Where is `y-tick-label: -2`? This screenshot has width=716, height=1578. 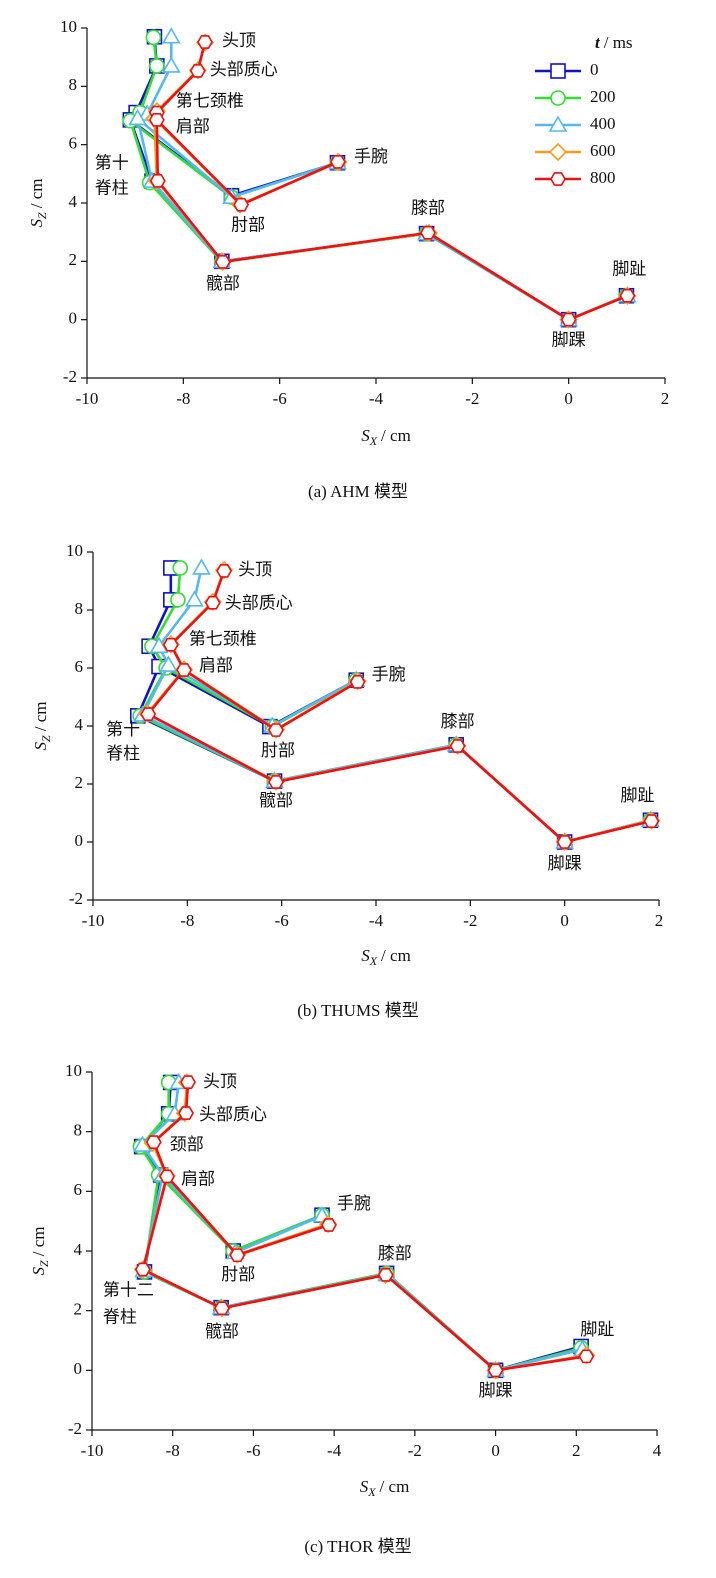 y-tick-label: -2 is located at coordinates (76, 898).